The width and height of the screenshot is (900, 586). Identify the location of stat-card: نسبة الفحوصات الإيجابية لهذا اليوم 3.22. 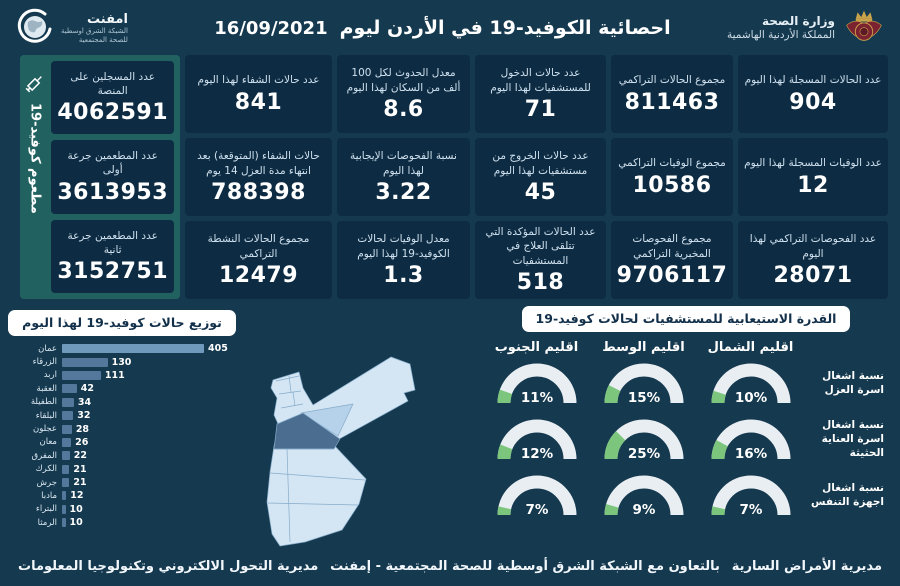
(403, 177).